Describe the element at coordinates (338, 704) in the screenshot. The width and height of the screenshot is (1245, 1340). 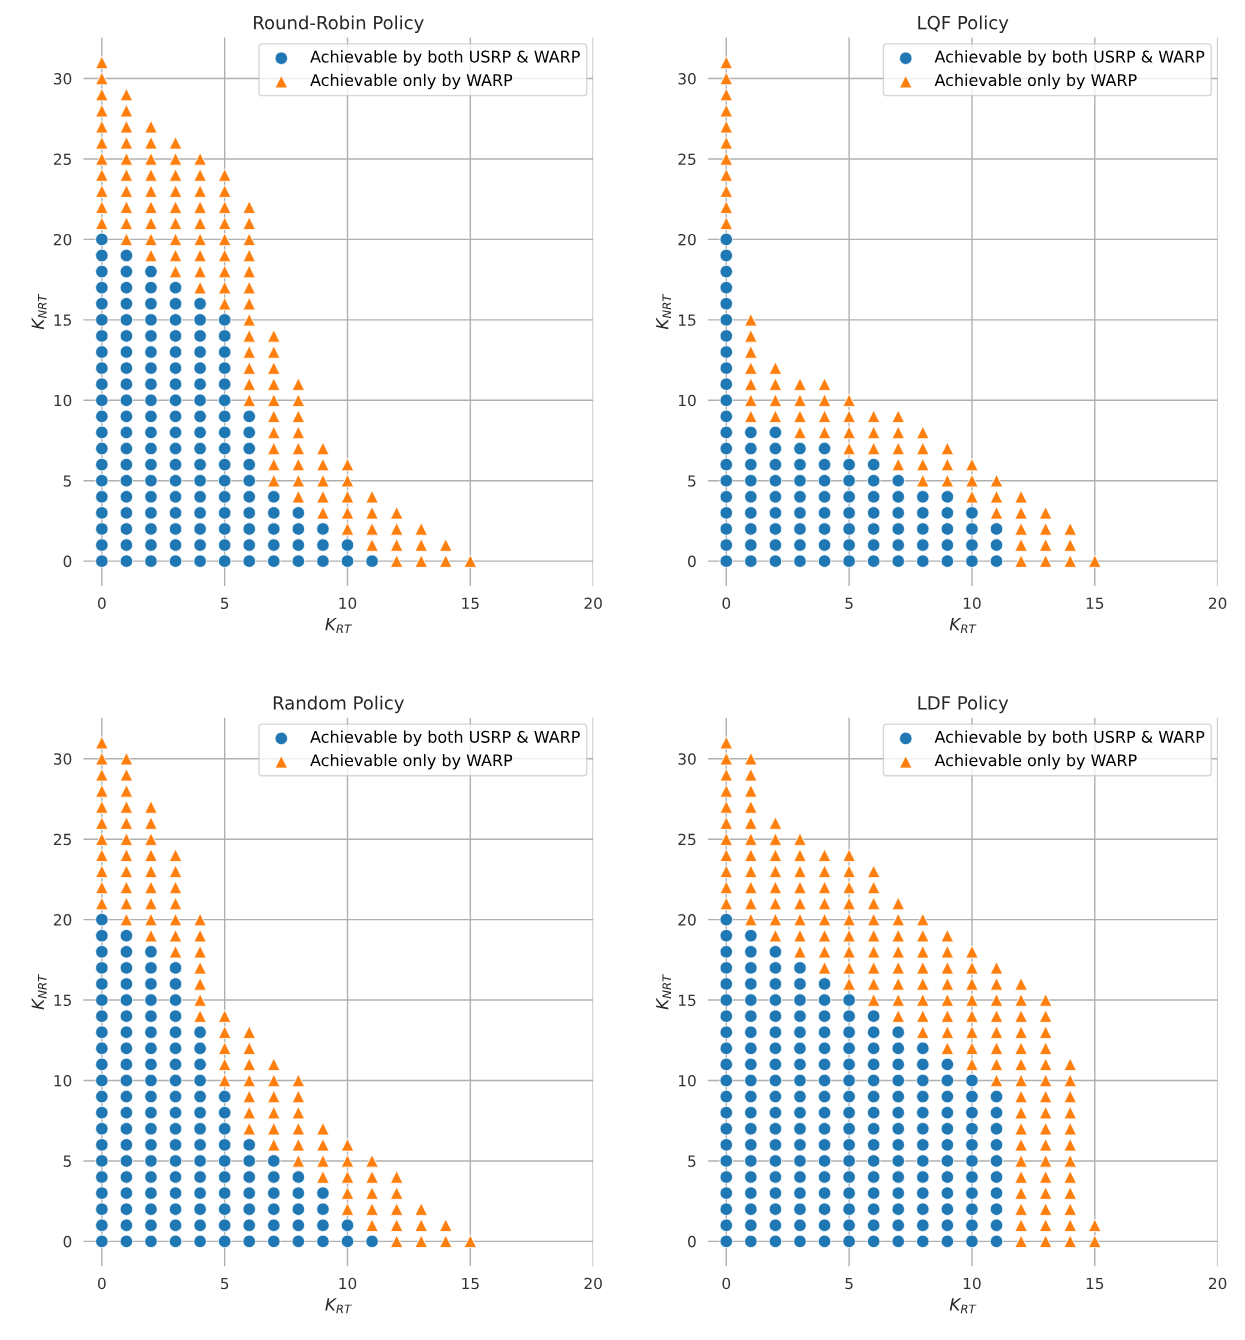
I see `chart-title: Random Policy` at that location.